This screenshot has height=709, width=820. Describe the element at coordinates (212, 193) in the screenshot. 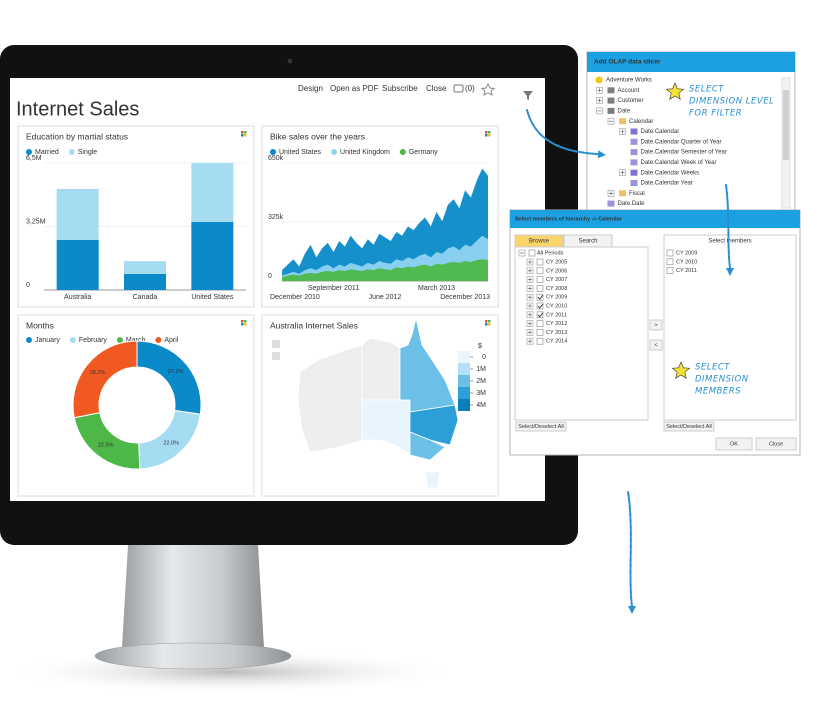

I see `bar-segment` at that location.